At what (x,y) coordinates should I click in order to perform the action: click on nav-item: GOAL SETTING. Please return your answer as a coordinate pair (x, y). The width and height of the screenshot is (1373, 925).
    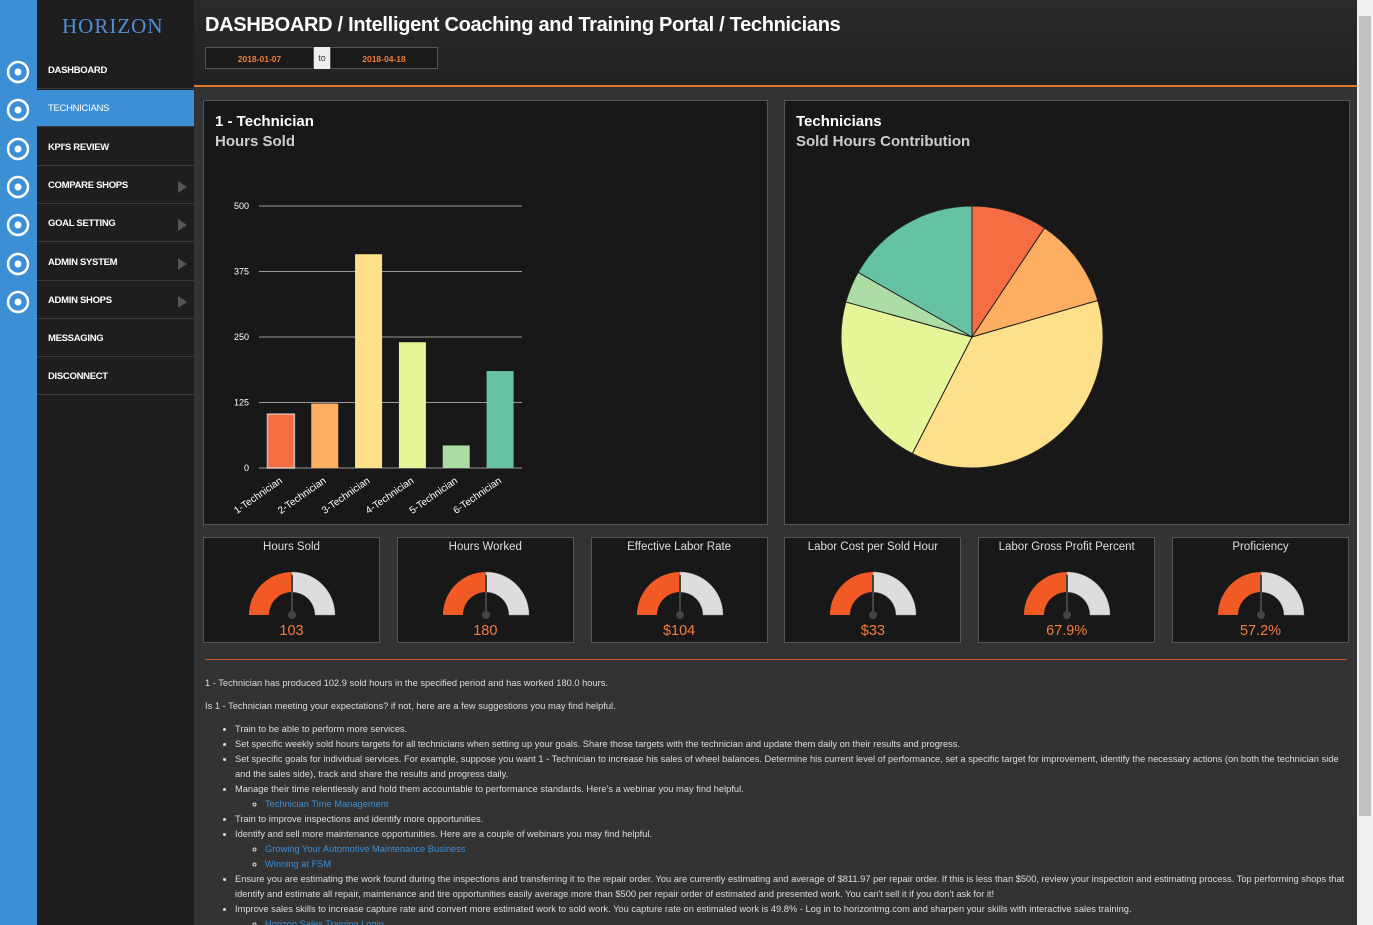
    Looking at the image, I should click on (115, 224).